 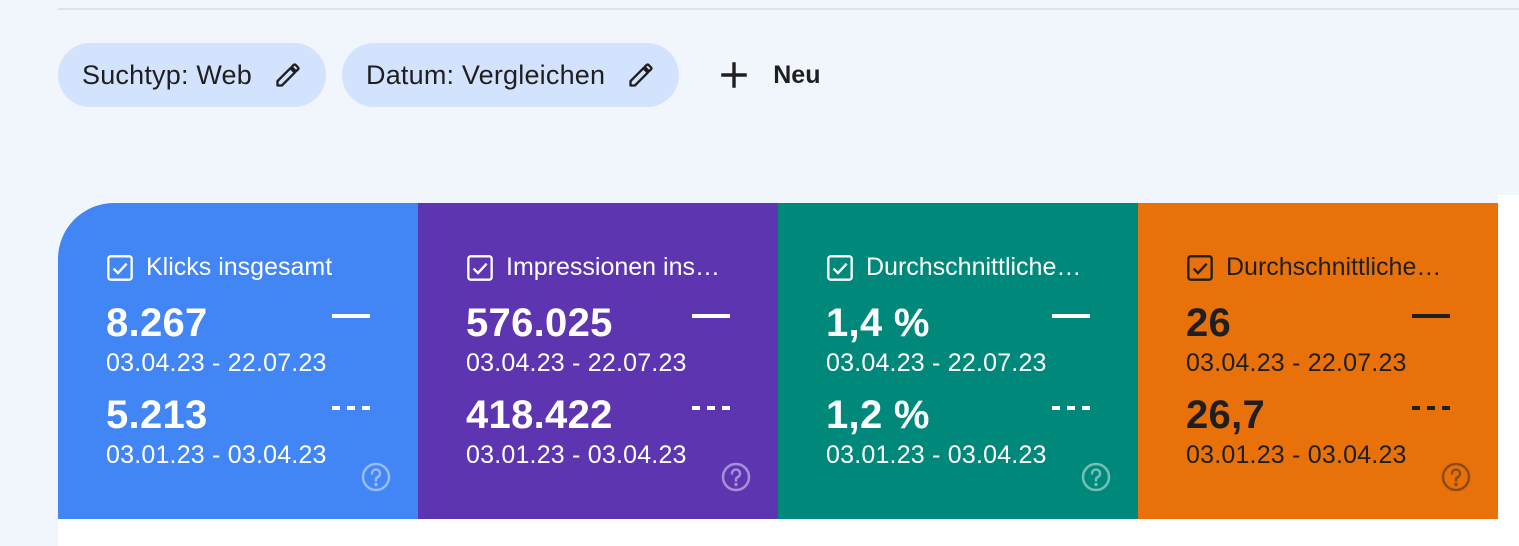 What do you see at coordinates (539, 323) in the screenshot?
I see `metric-primary-value: 576.025` at bounding box center [539, 323].